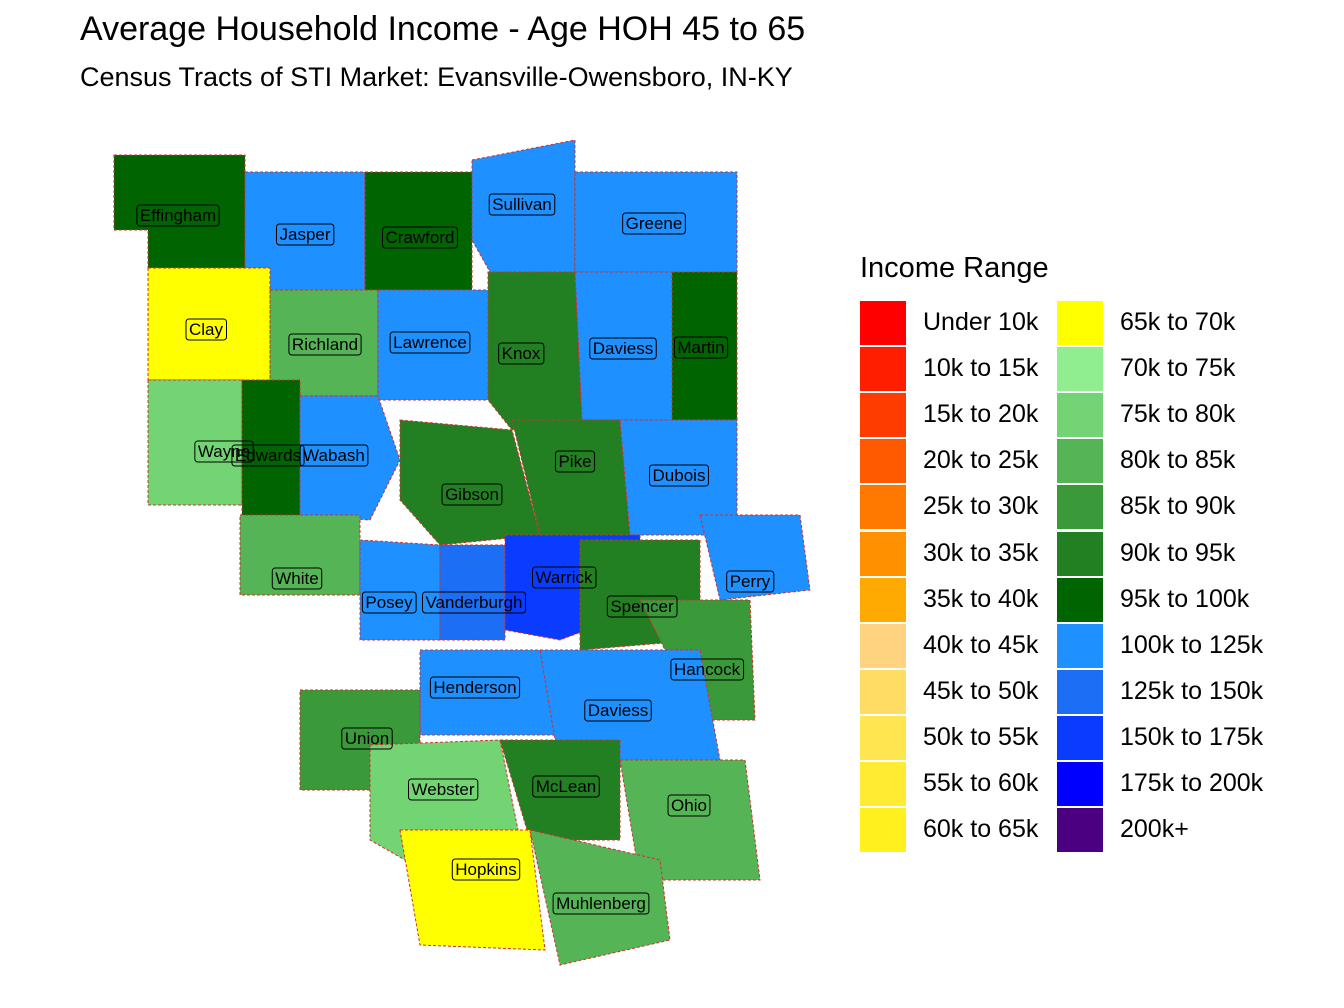  I want to click on county-name: Posey, so click(389, 602).